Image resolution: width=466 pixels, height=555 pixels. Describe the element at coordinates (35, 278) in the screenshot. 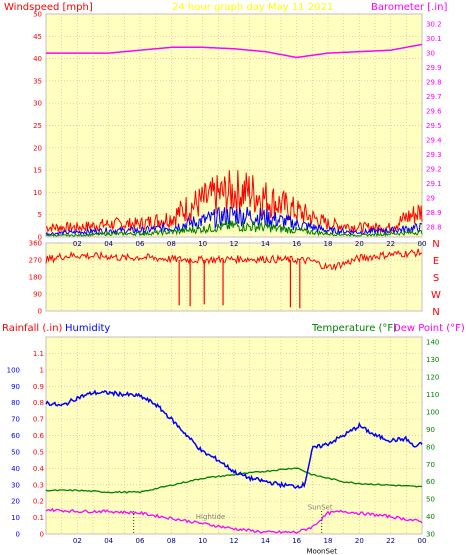

I see `direction-tick-label: 180` at that location.